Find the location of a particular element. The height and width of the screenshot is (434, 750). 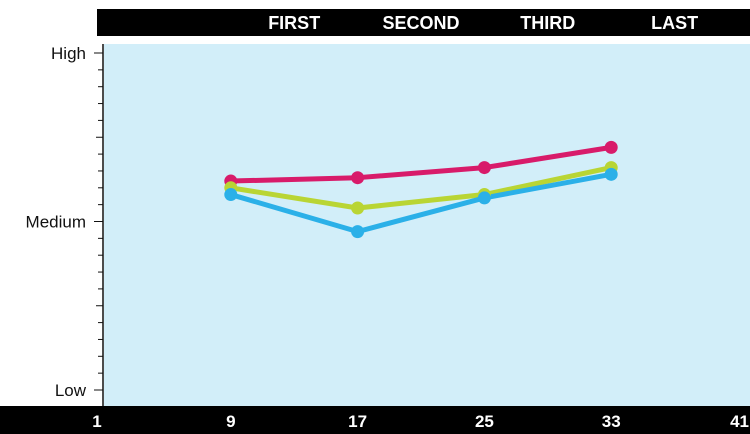

x-tick-label: 1 is located at coordinates (96, 421).